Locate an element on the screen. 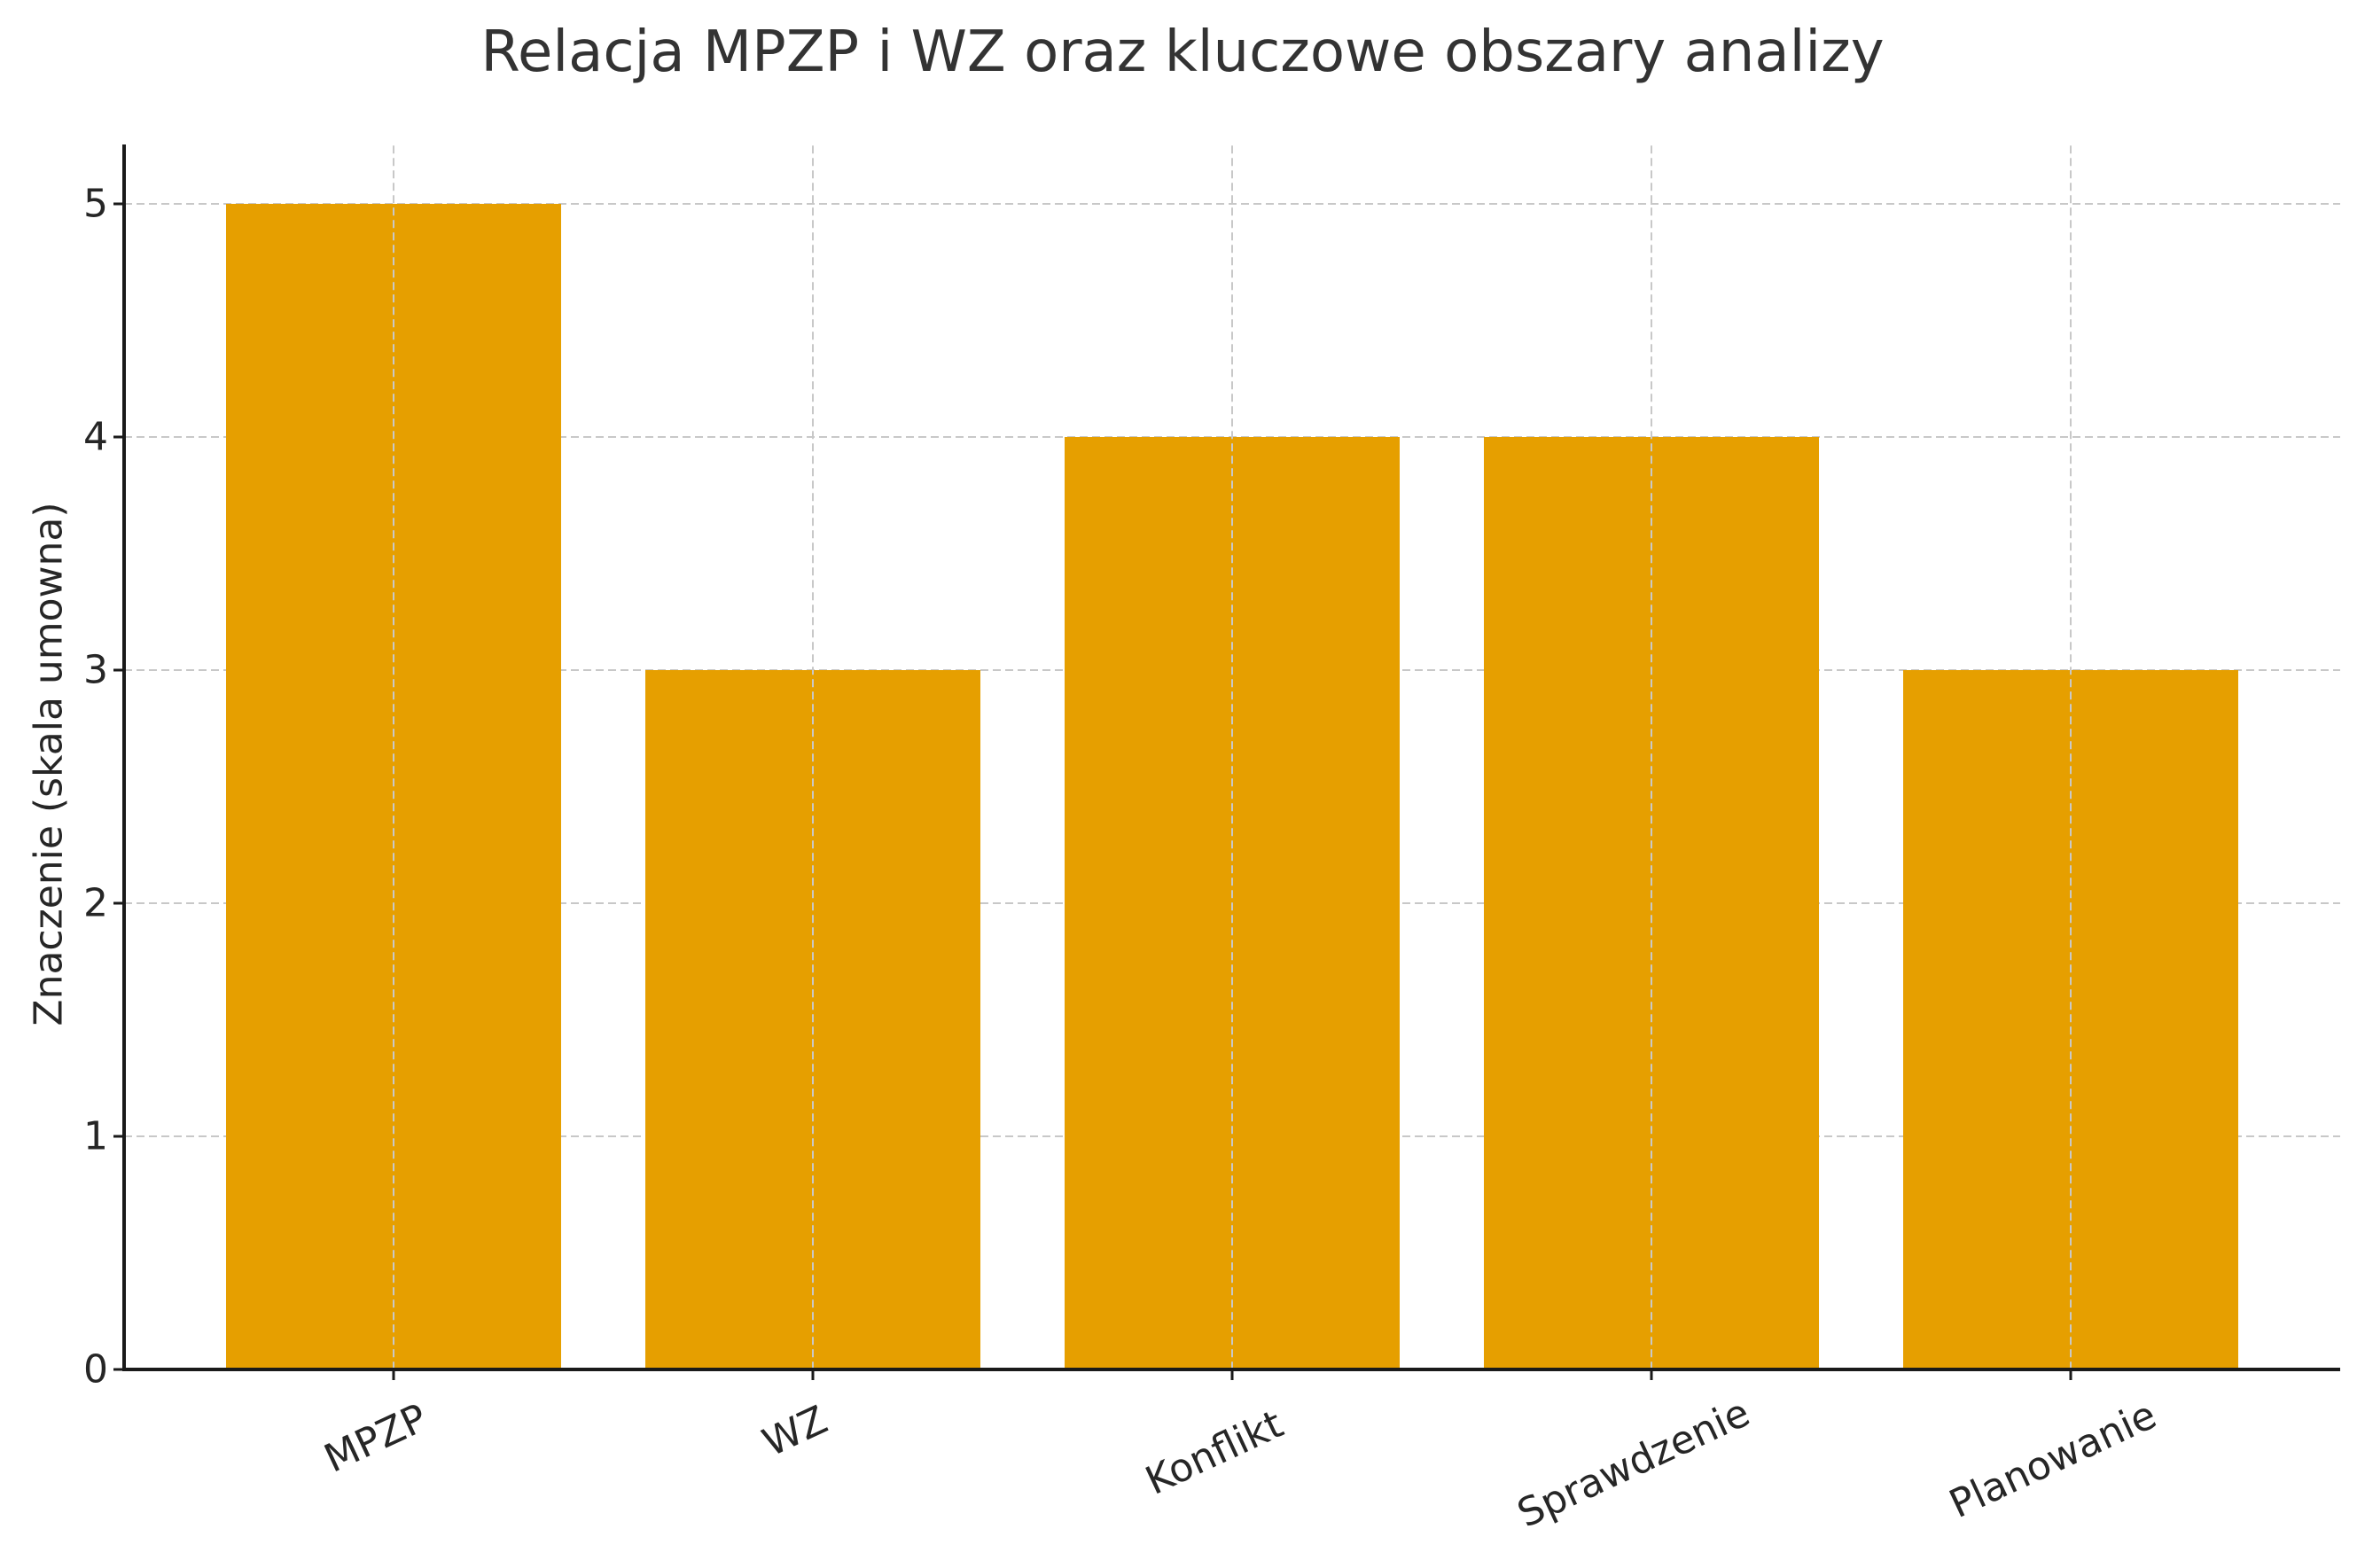 The height and width of the screenshot is (1568, 2365). y-tick-label: 1 is located at coordinates (95, 1136).